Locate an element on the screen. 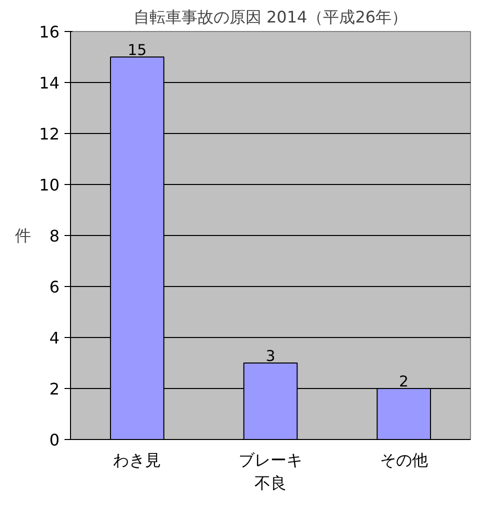 The height and width of the screenshot is (519, 500). data-label: 15 is located at coordinates (137, 50).